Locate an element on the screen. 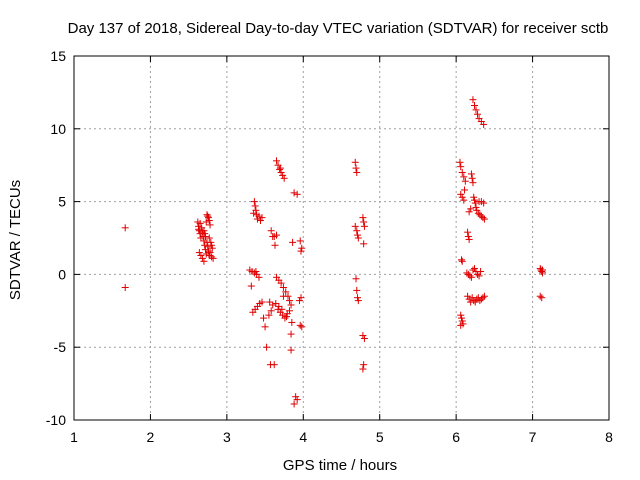 This screenshot has width=640, height=480. x-axis-label: GPS time / hours is located at coordinates (340, 465).